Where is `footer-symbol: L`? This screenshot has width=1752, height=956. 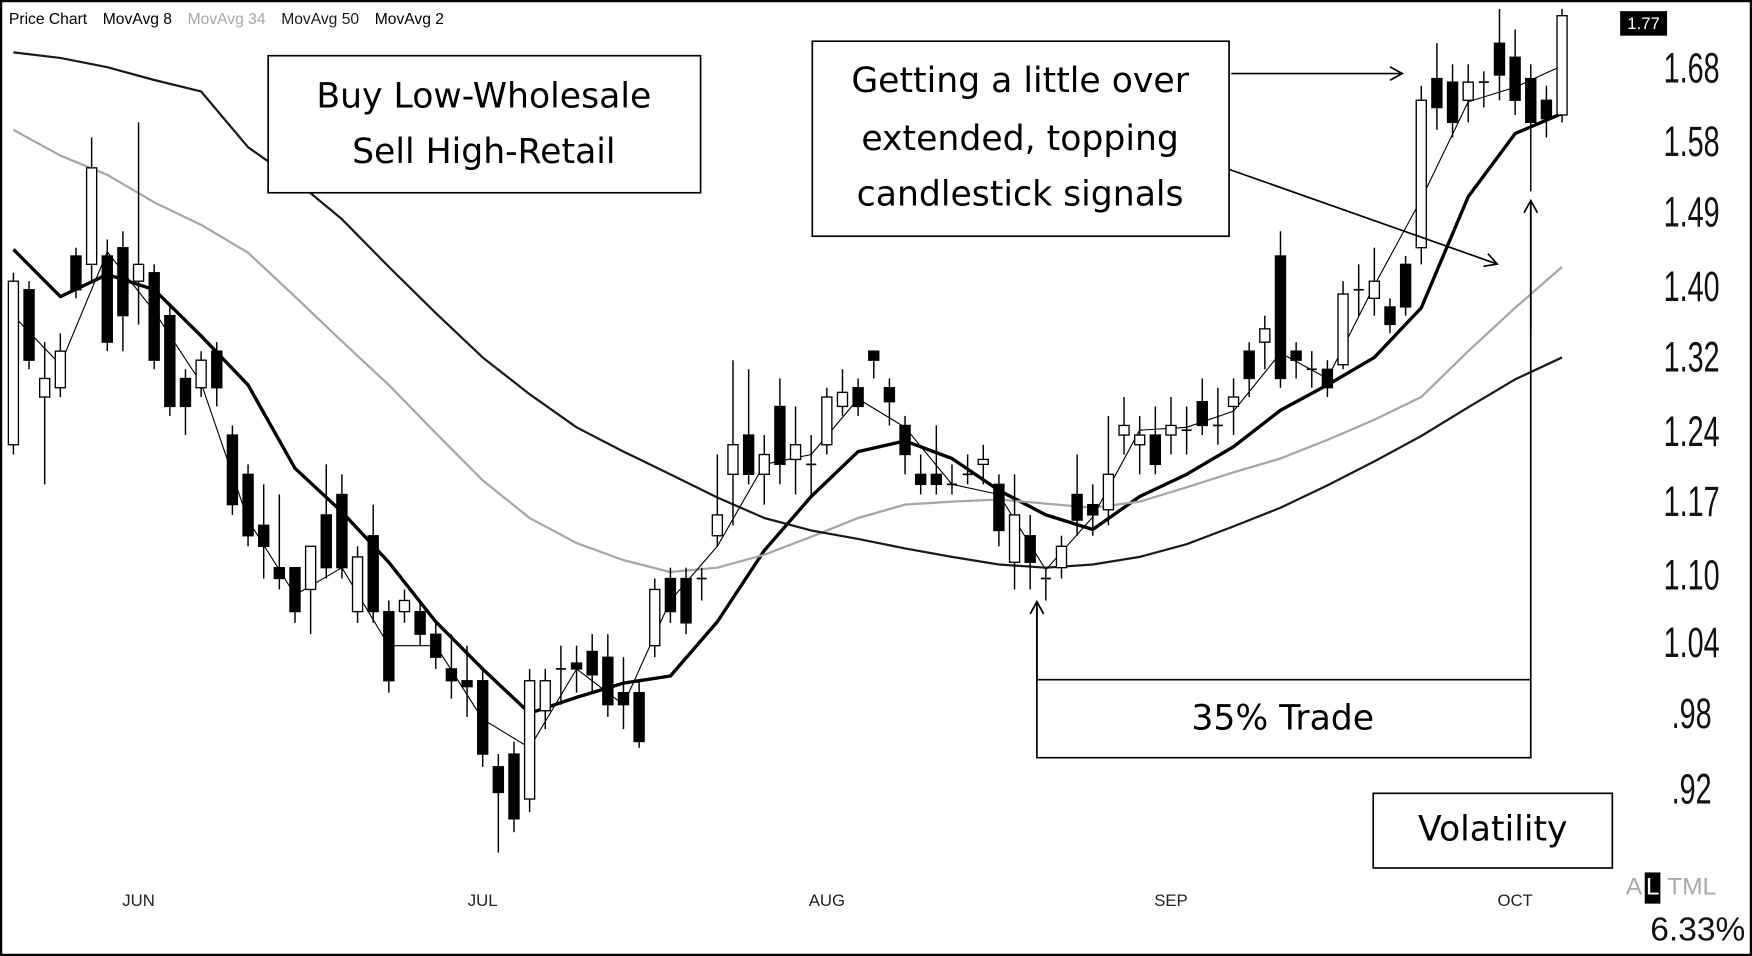 footer-symbol: L is located at coordinates (1653, 887).